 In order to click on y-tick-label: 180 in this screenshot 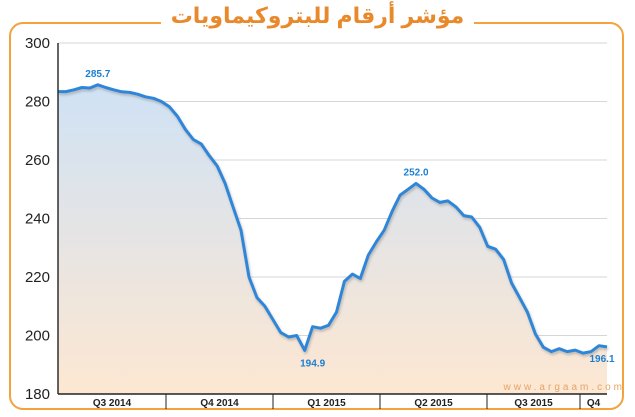, I will do `click(37, 394)`.